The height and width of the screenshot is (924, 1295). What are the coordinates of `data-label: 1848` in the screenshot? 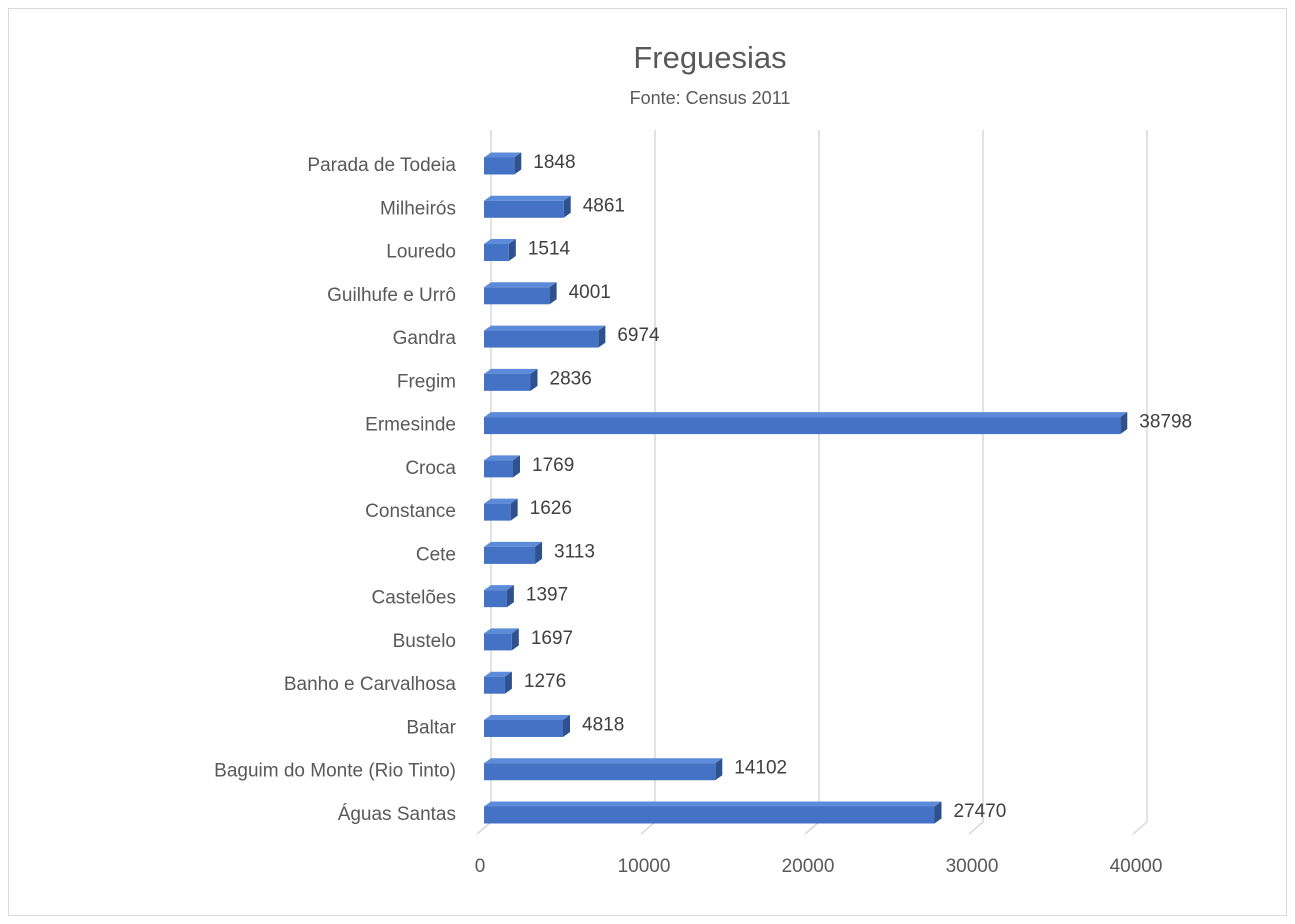 It's located at (554, 162).